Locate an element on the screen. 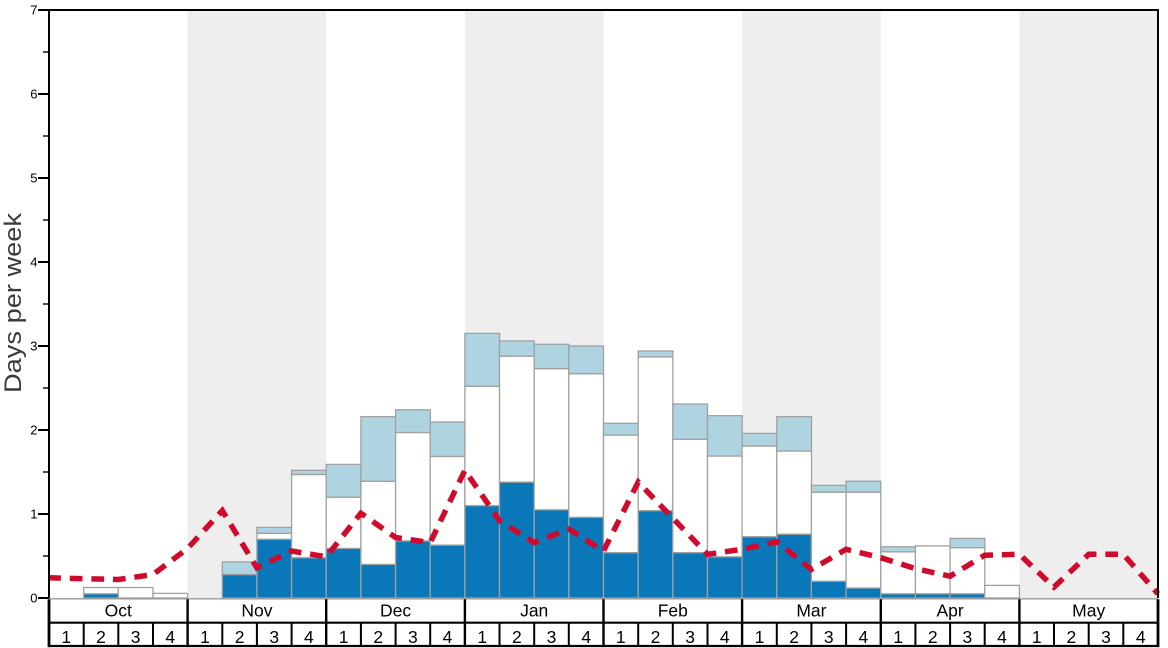 The height and width of the screenshot is (648, 1168). svg-text: 7 is located at coordinates (33, 10).